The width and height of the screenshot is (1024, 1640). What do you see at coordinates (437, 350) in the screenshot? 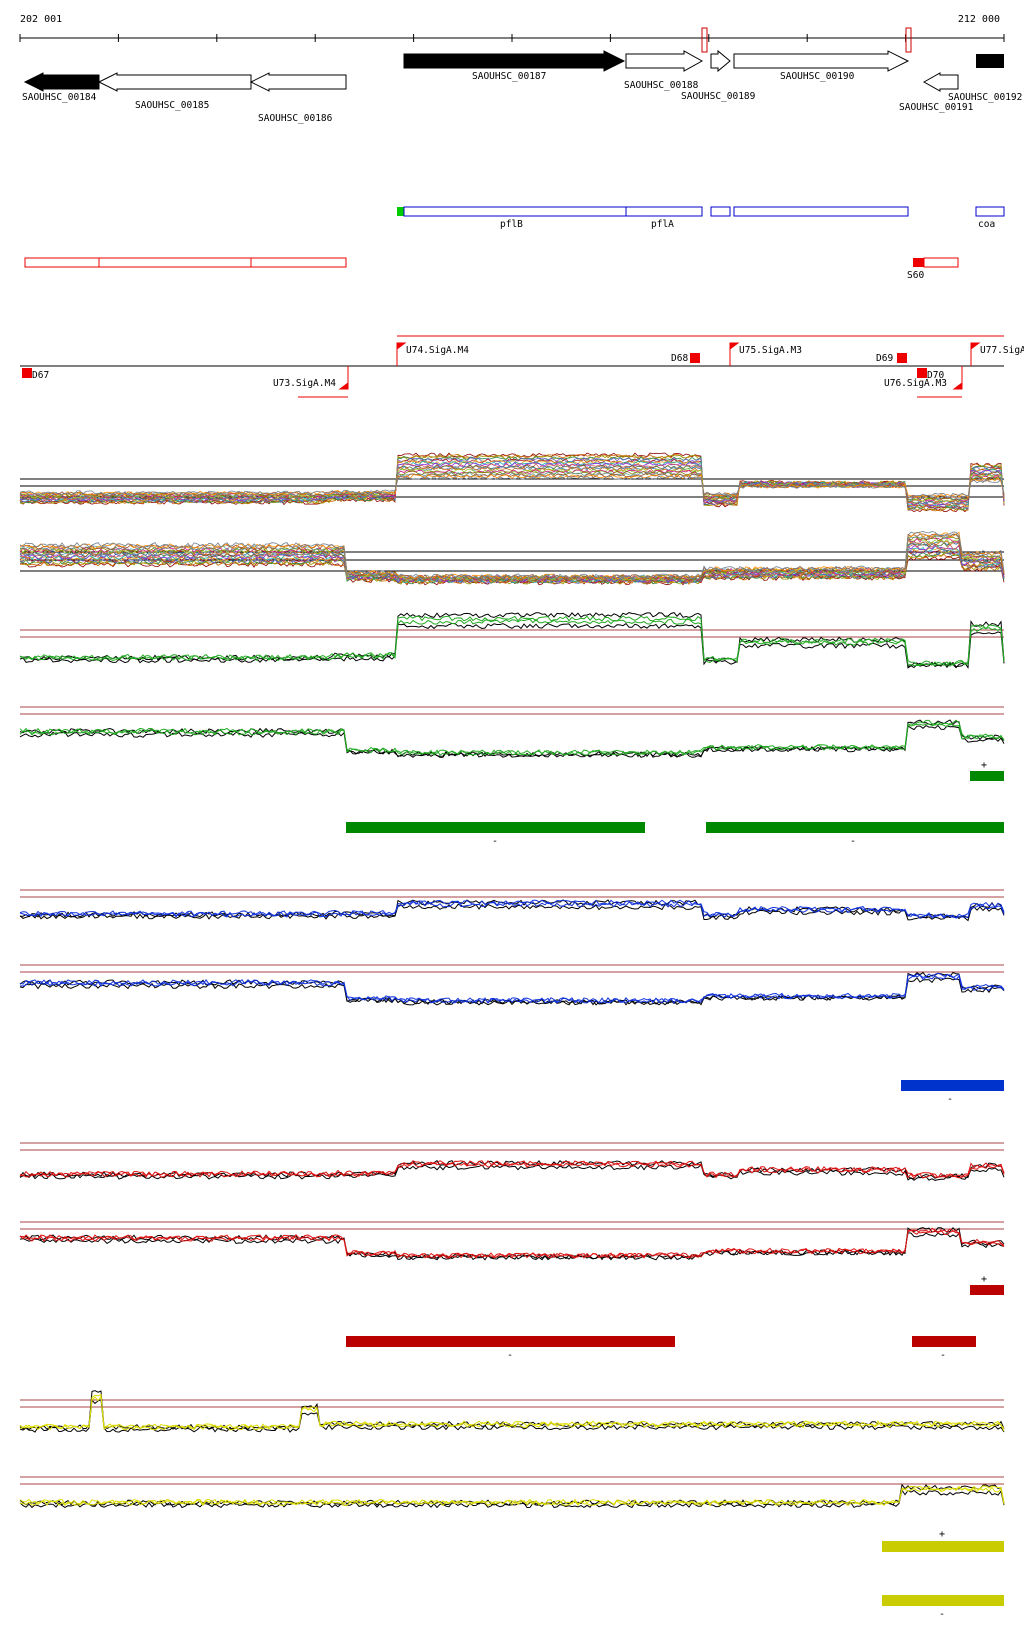
I see `promoter-U74: U74.SigA.M4` at bounding box center [437, 350].